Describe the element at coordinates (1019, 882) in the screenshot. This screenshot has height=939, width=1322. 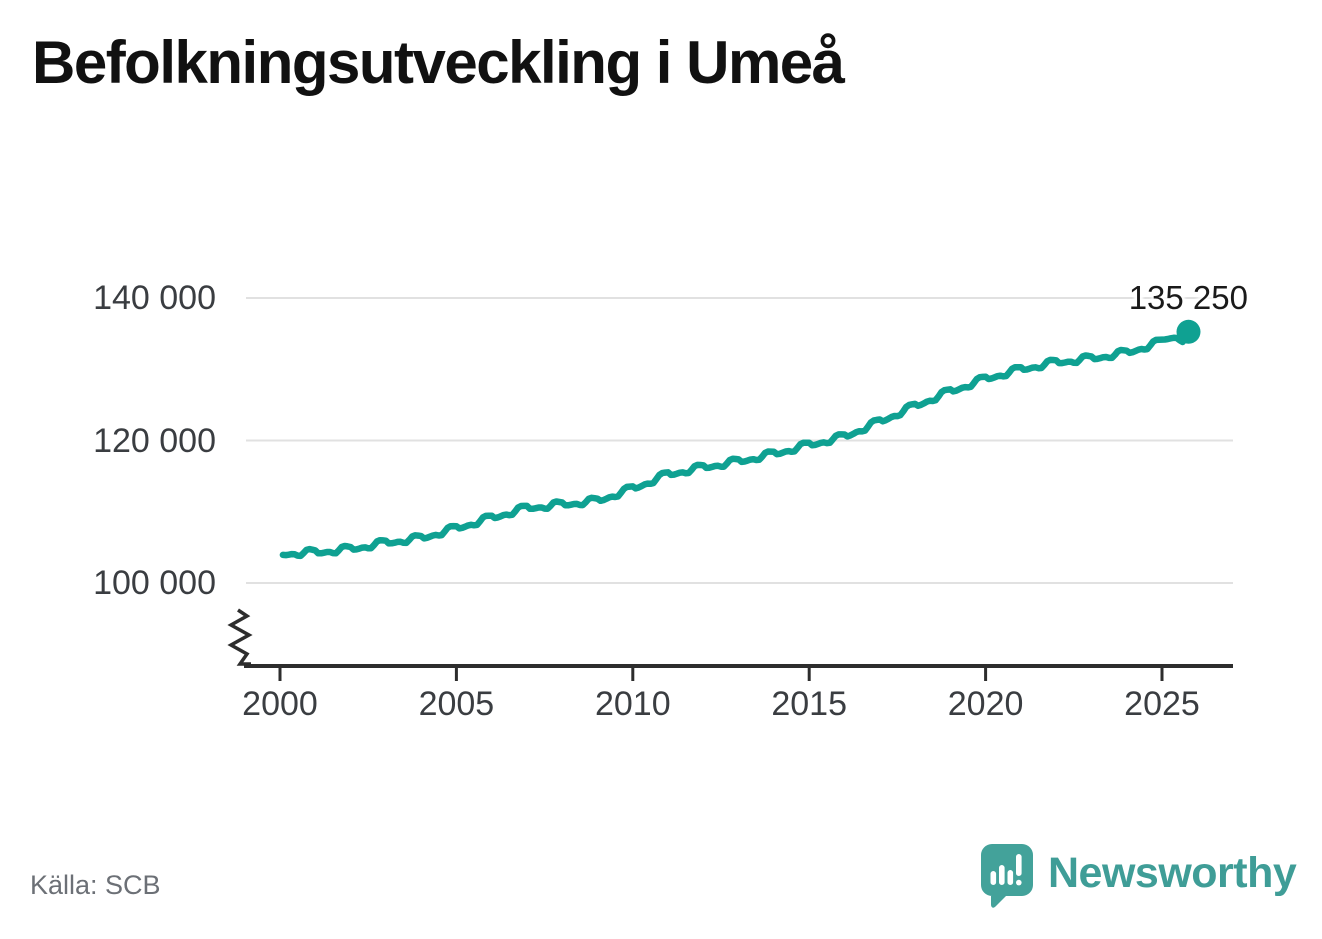
I see `logo-exclamation-dot` at that location.